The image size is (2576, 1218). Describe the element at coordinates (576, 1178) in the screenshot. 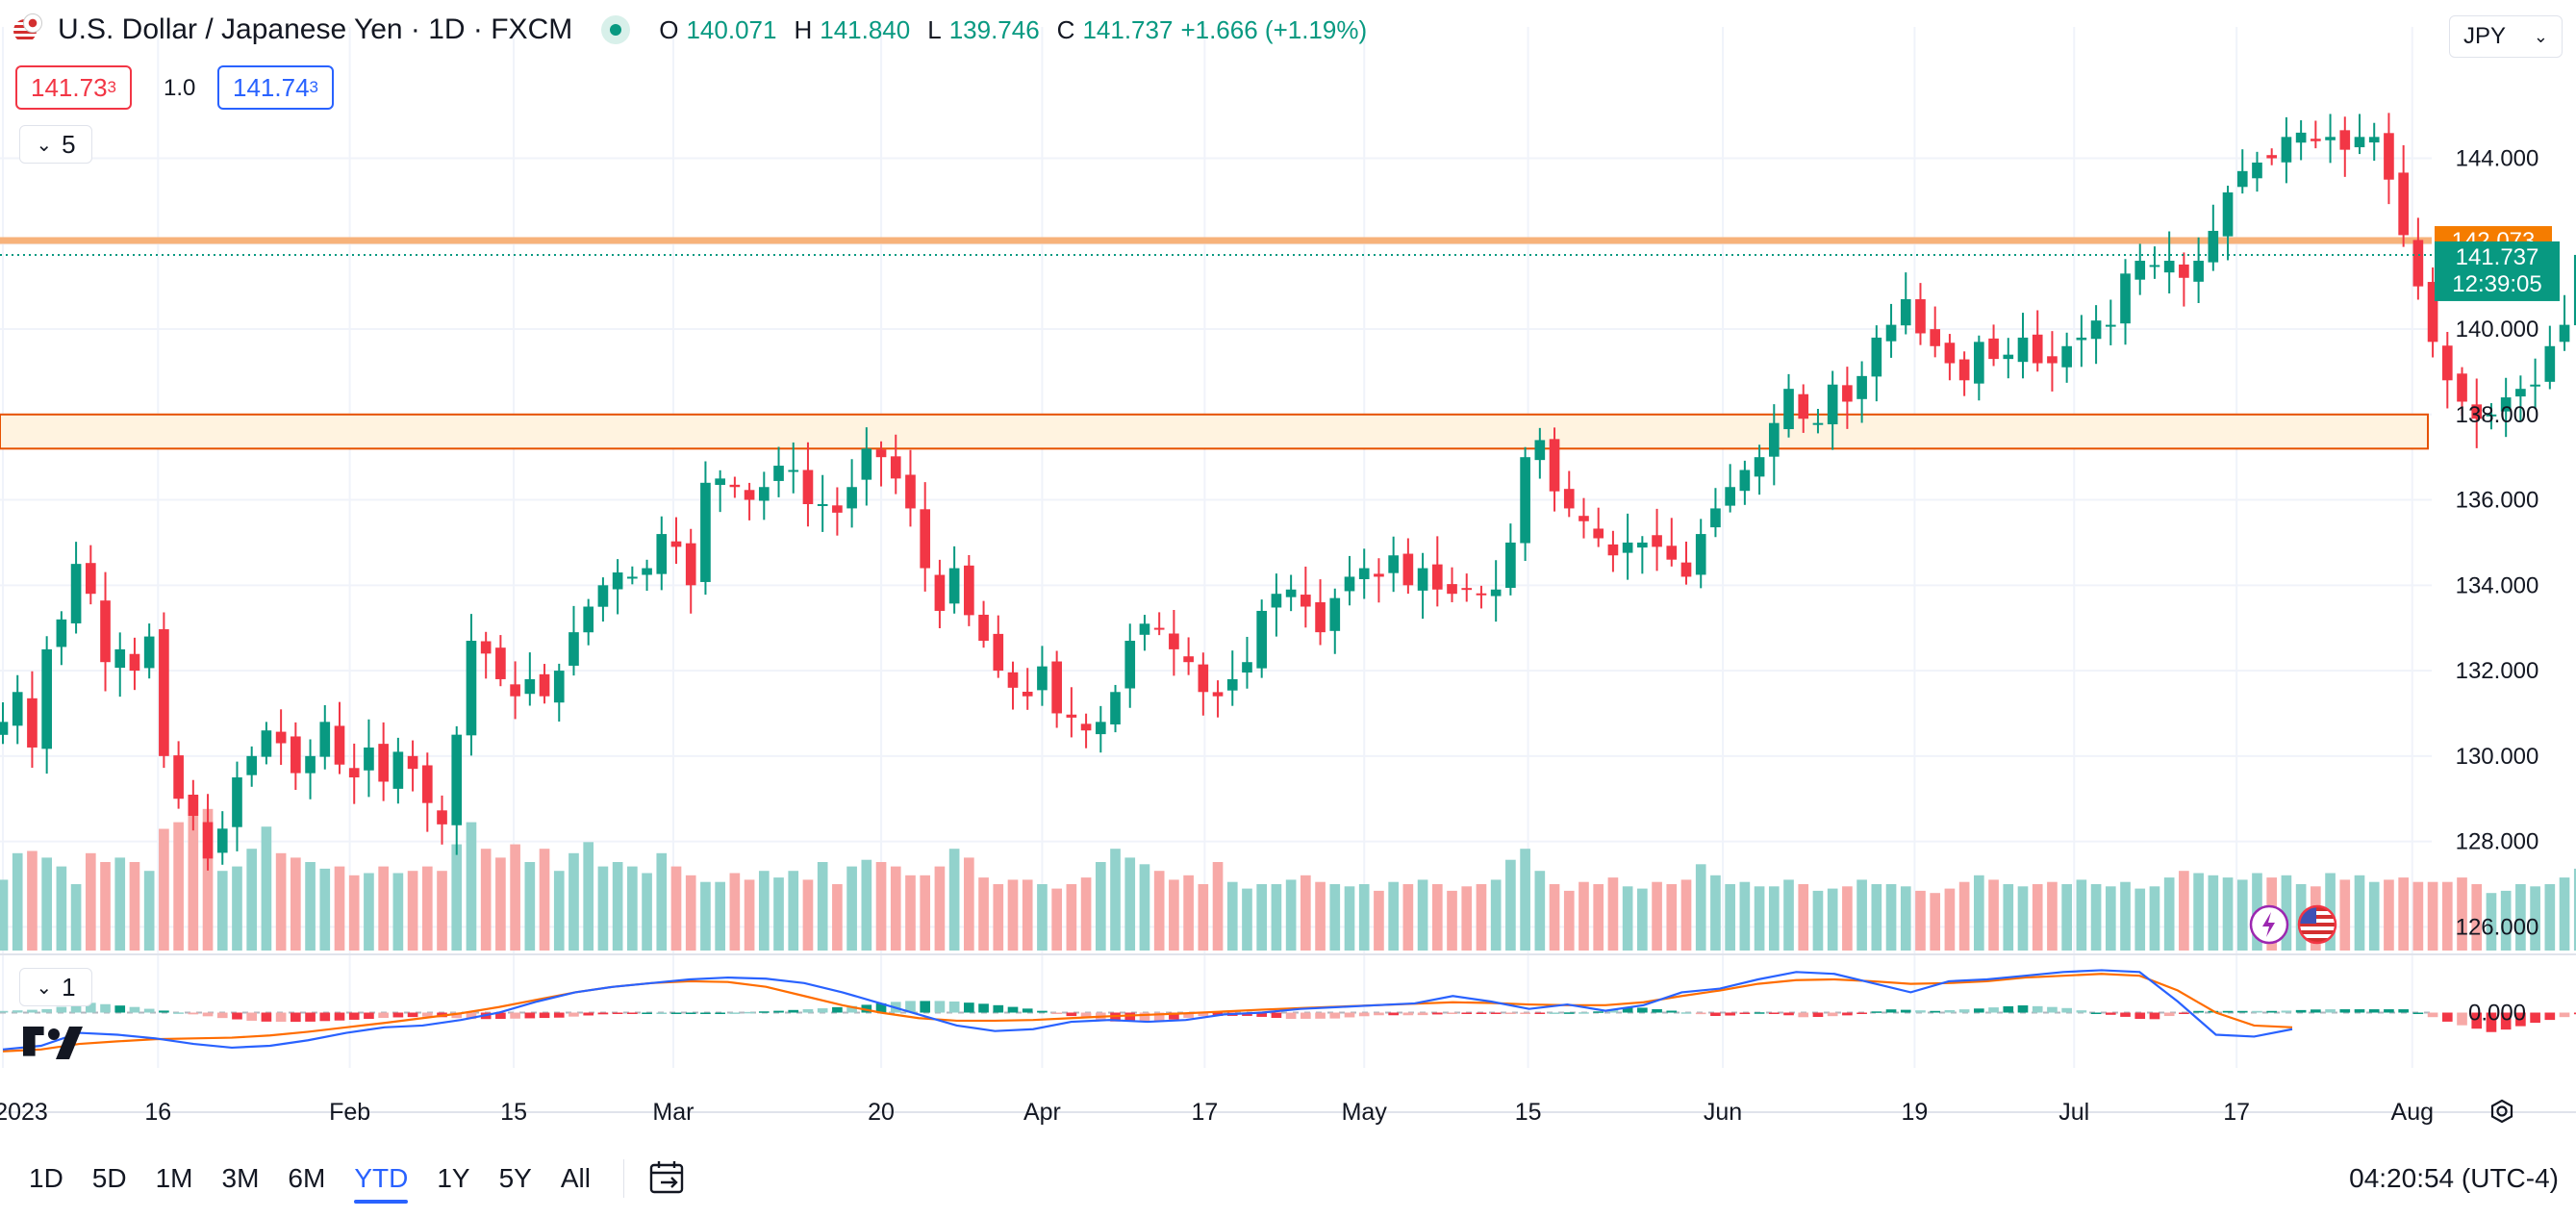

I see `timeframe-all: All` at that location.